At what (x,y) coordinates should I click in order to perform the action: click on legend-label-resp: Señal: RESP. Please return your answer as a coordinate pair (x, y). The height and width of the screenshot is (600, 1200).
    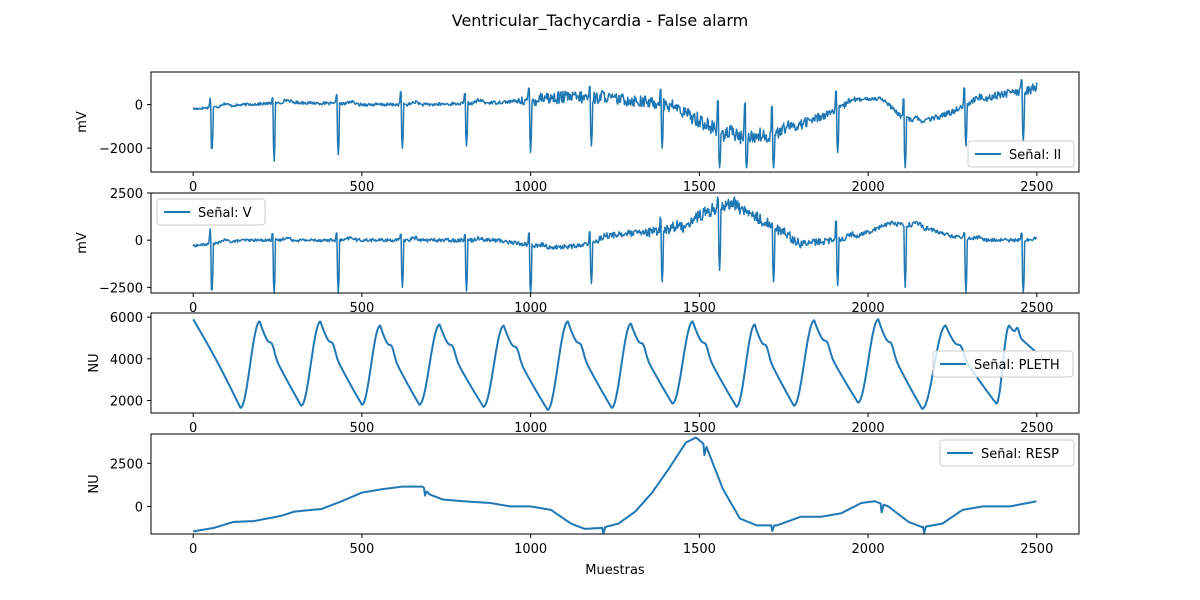
    Looking at the image, I should click on (1020, 454).